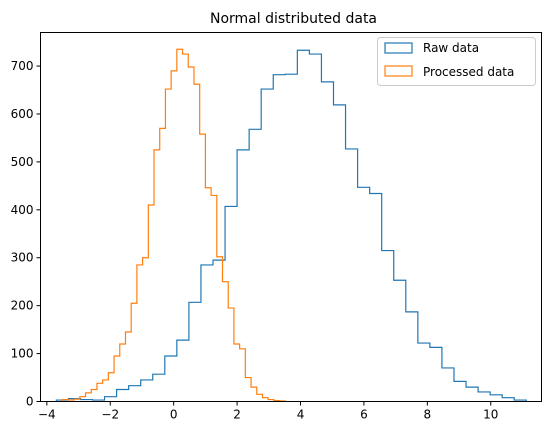 Image resolution: width=552 pixels, height=435 pixels. Describe the element at coordinates (174, 415) in the screenshot. I see `x-tick-label: 0` at that location.